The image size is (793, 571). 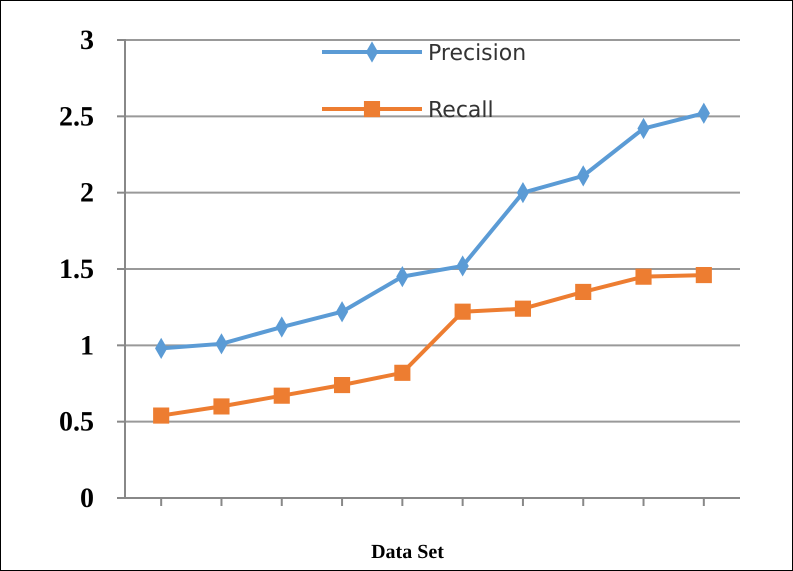 I want to click on legend-label: Recall, so click(x=461, y=110).